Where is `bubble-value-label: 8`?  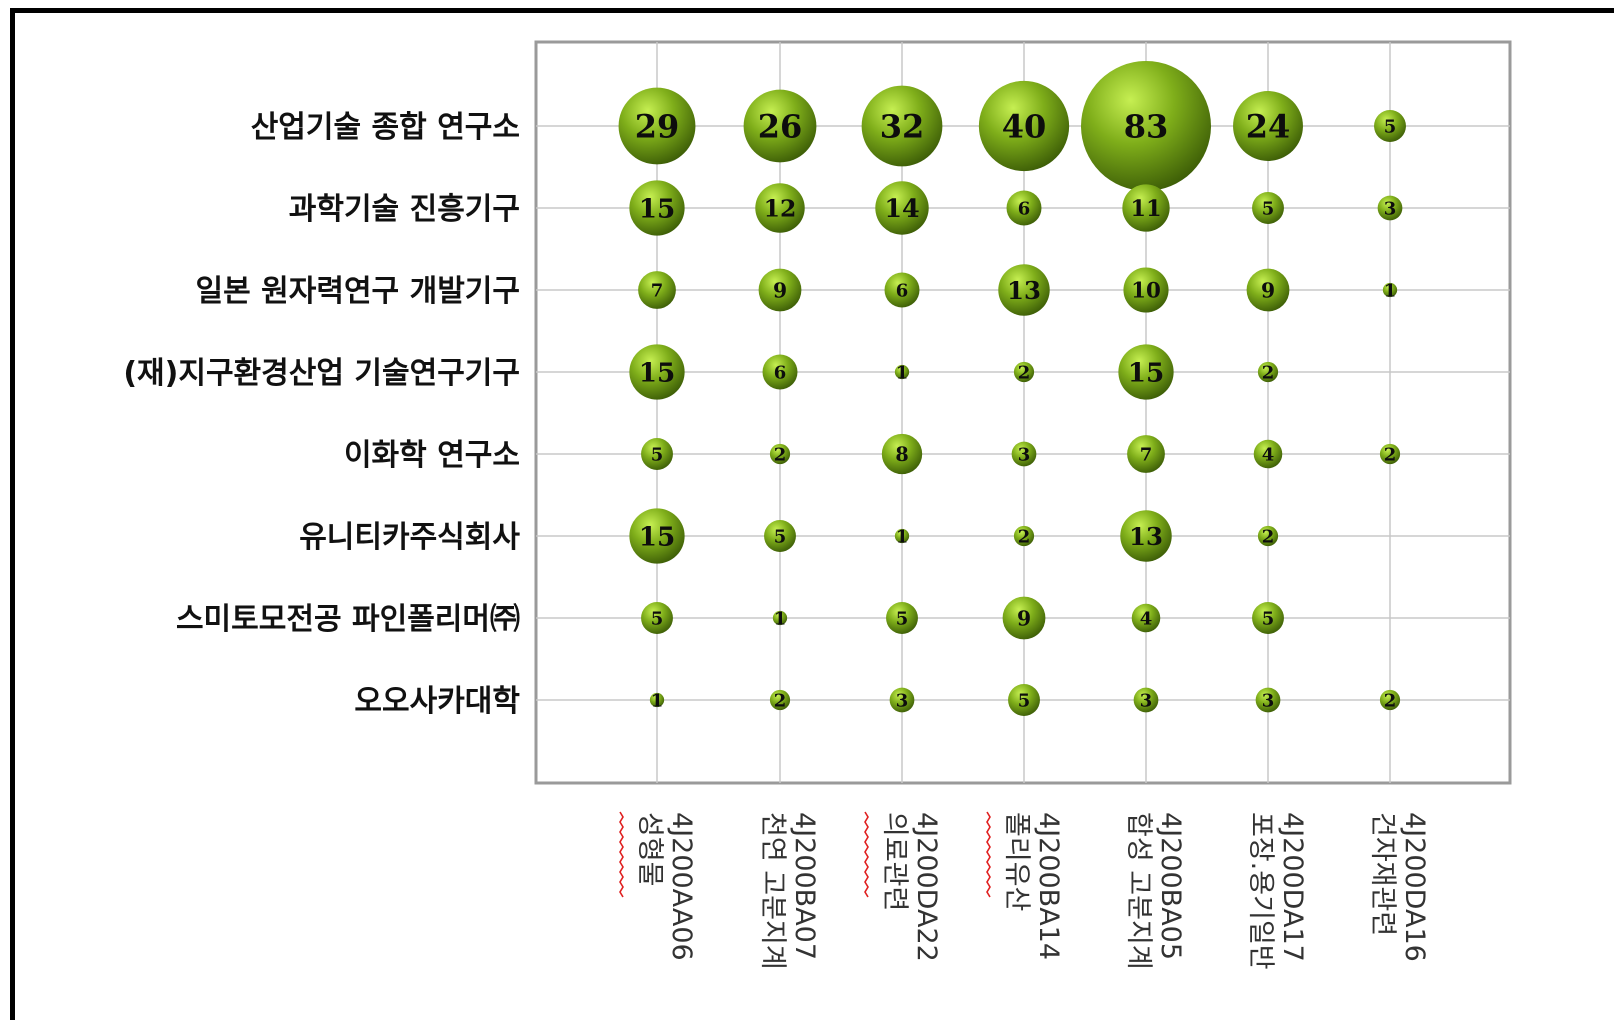
bubble-value-label: 8 is located at coordinates (901, 454).